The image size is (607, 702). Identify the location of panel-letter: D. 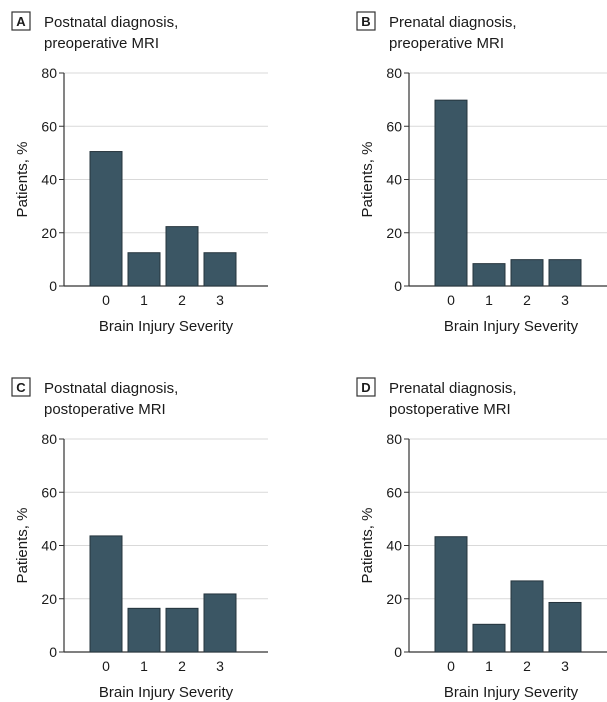
(365, 387).